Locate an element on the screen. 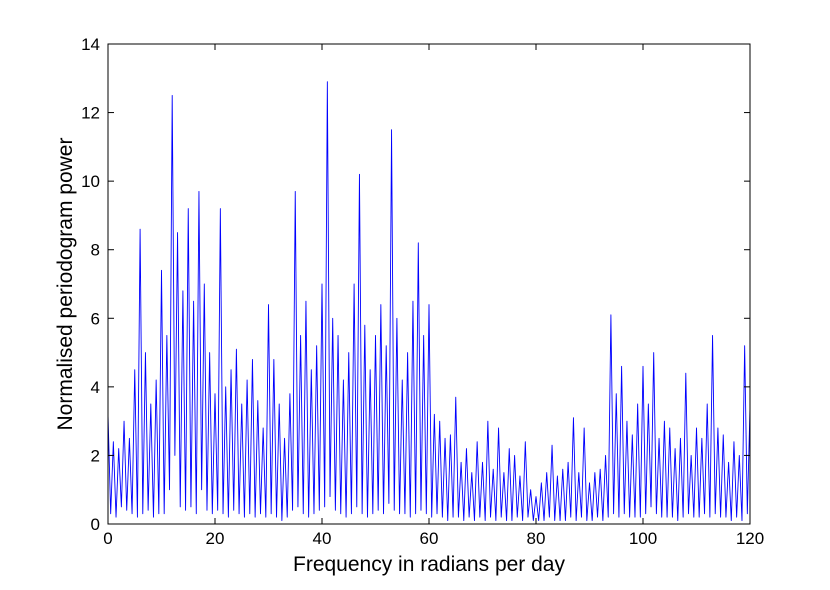 This screenshot has height=590, width=830. x-tick-label: 20 is located at coordinates (215, 538).